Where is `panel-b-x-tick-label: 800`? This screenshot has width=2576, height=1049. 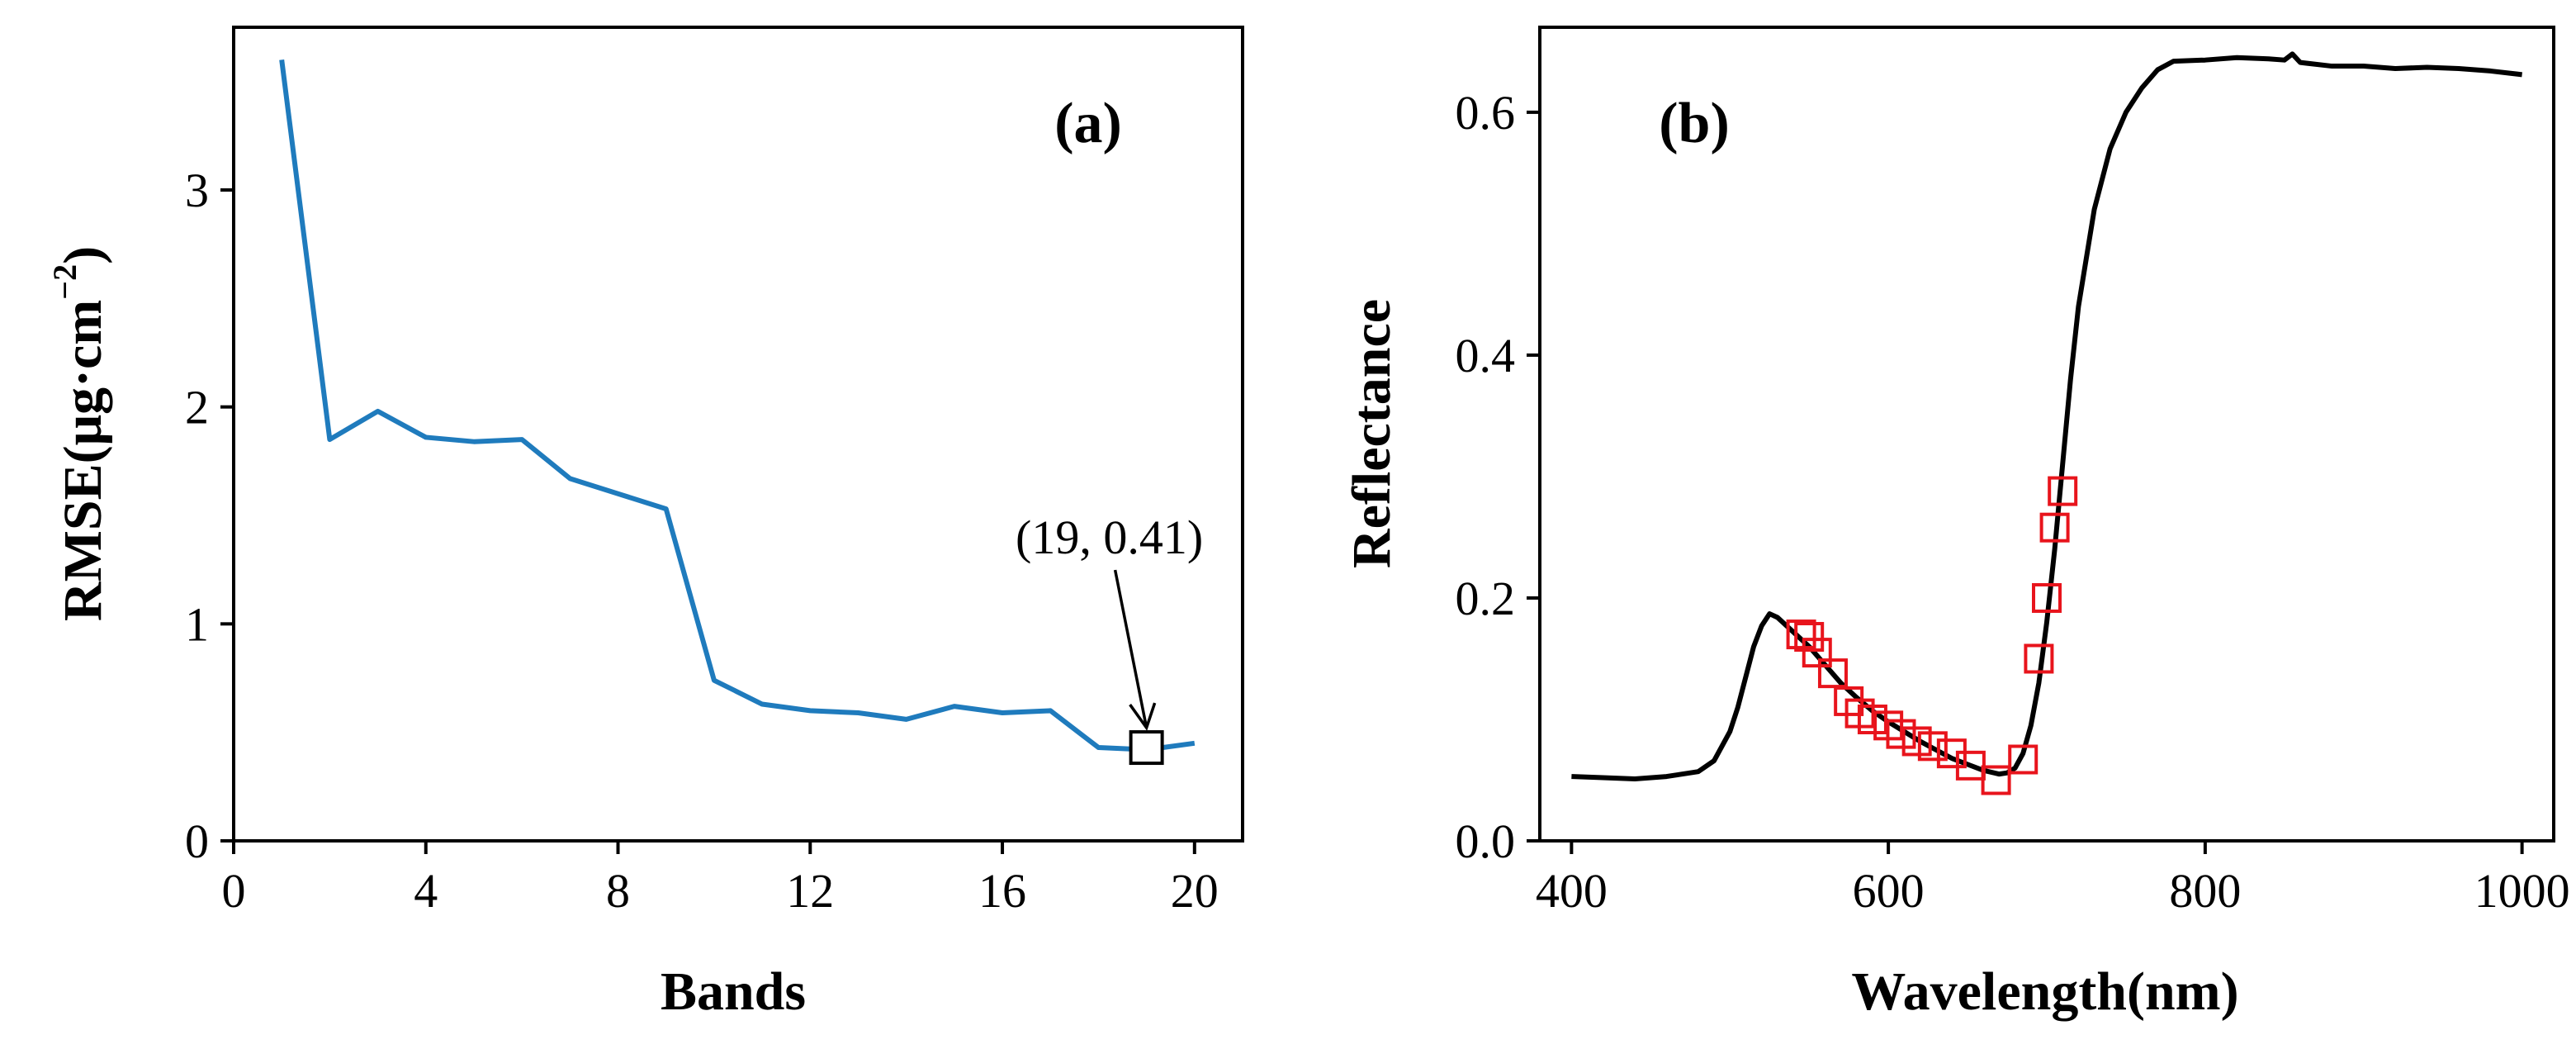 panel-b-x-tick-label: 800 is located at coordinates (2205, 891).